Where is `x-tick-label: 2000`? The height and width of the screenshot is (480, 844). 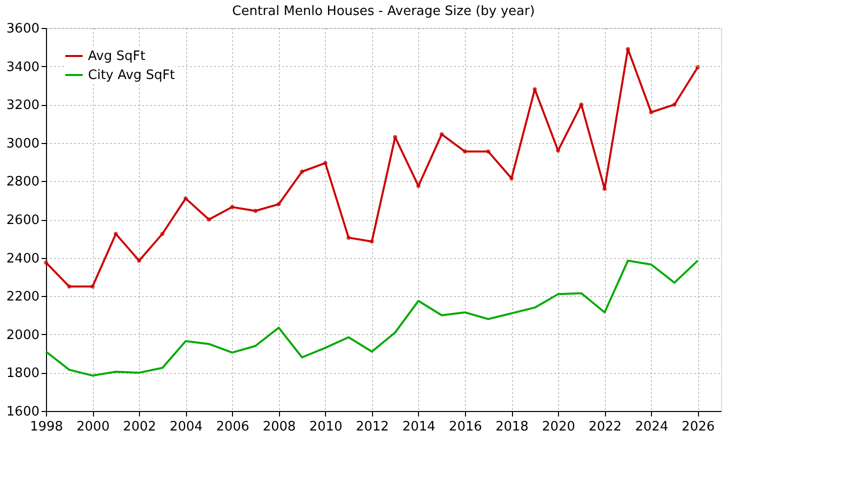
x-tick-label: 2000 is located at coordinates (93, 427).